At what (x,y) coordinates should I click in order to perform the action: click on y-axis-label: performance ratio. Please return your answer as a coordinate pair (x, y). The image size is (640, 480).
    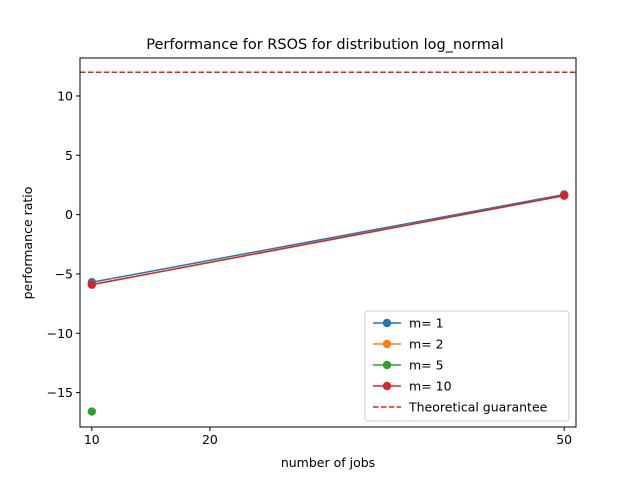
    Looking at the image, I should click on (27, 243).